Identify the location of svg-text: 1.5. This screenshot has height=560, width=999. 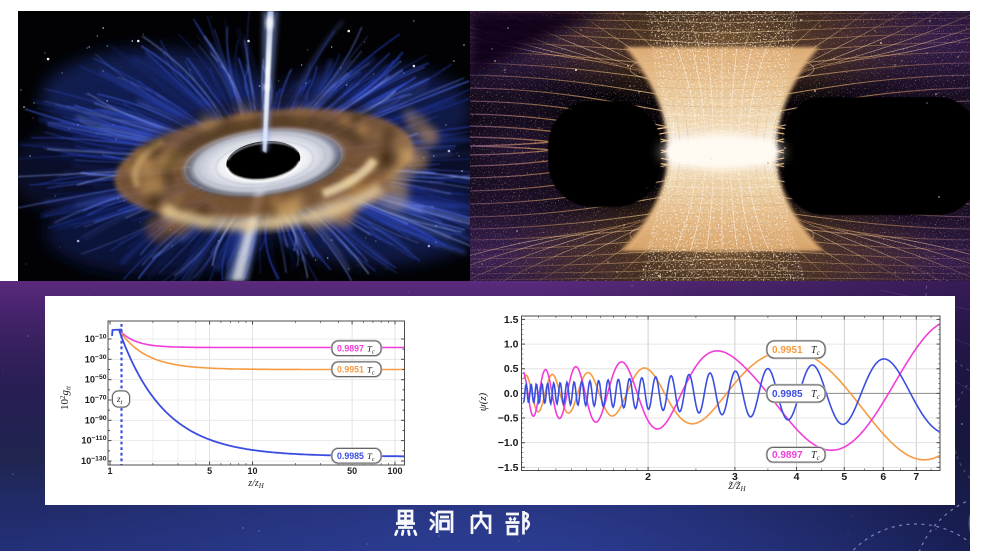
(511, 320).